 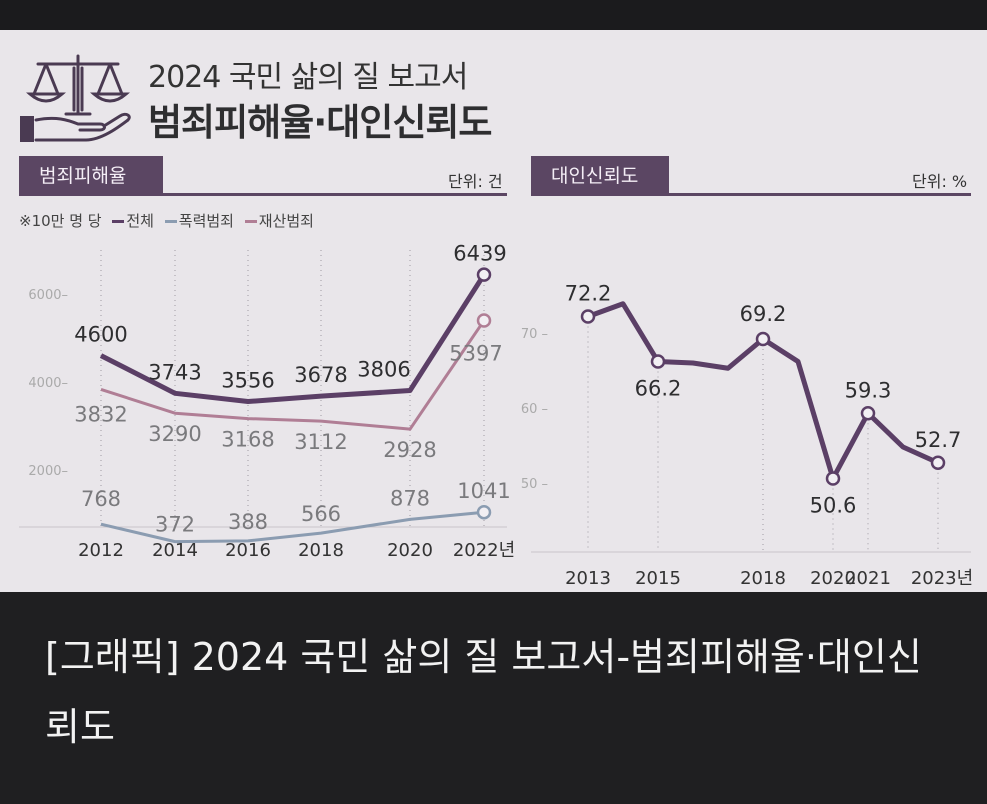 I want to click on legend-swatch-total, so click(x=118, y=221).